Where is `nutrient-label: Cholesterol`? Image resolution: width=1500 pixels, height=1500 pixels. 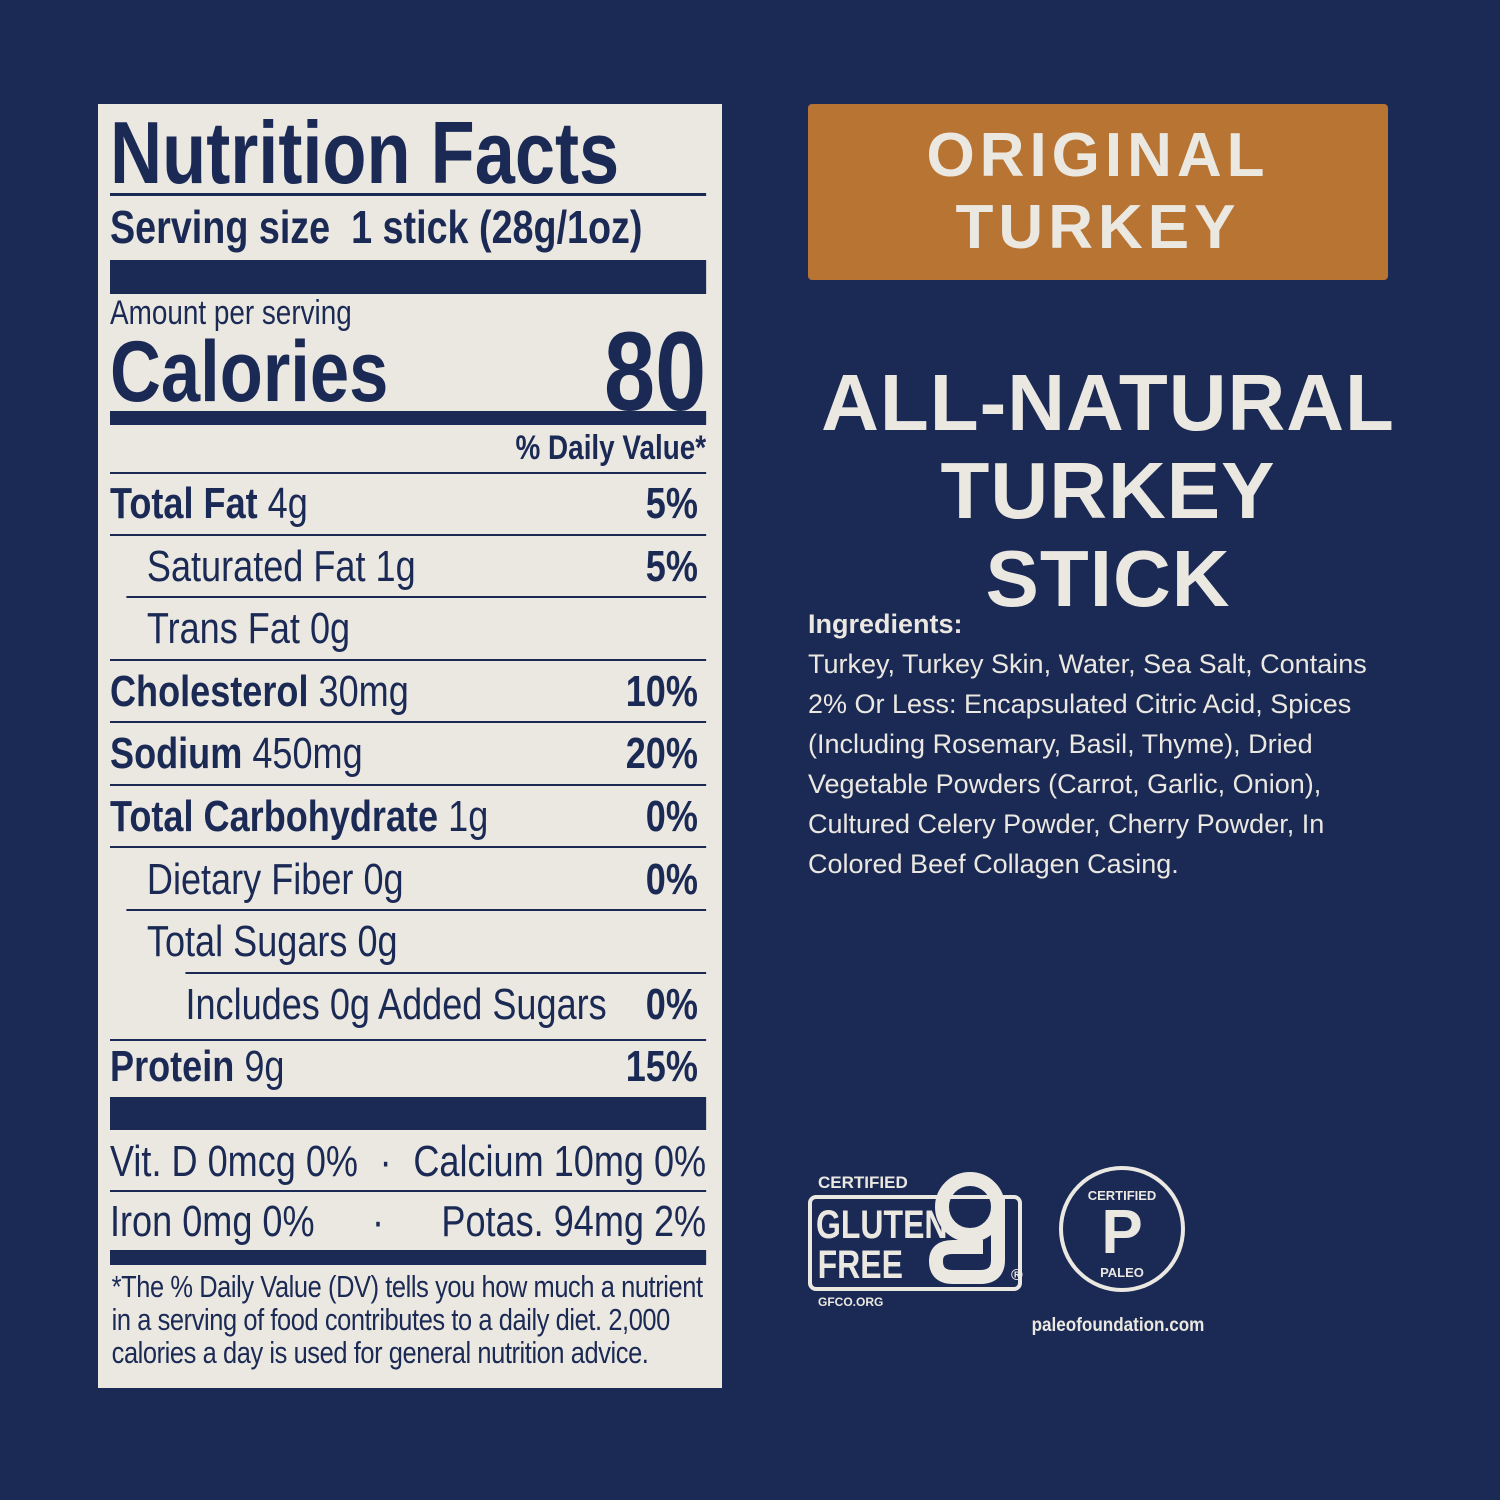 nutrient-label: Cholesterol is located at coordinates (209, 691).